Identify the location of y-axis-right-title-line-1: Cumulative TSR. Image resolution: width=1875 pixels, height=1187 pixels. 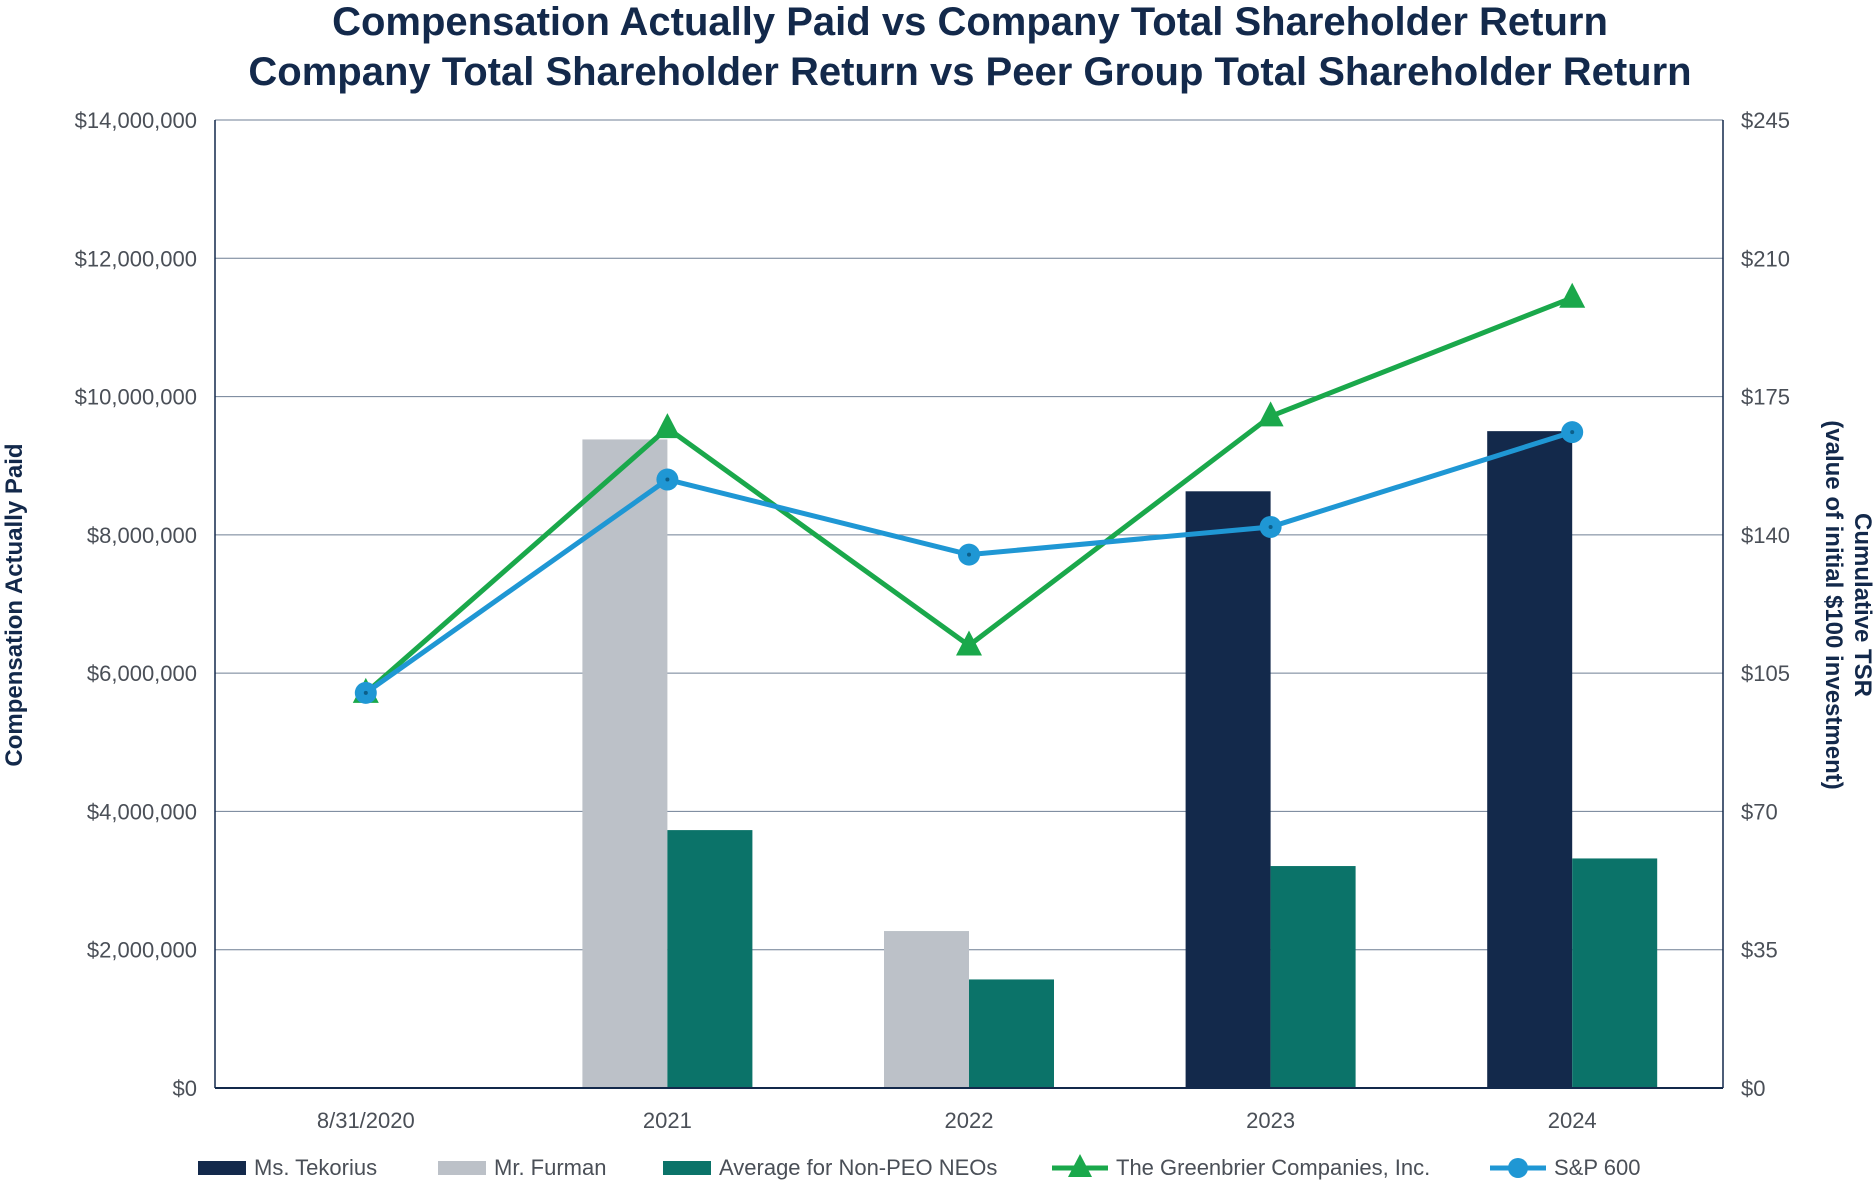
(1862, 605).